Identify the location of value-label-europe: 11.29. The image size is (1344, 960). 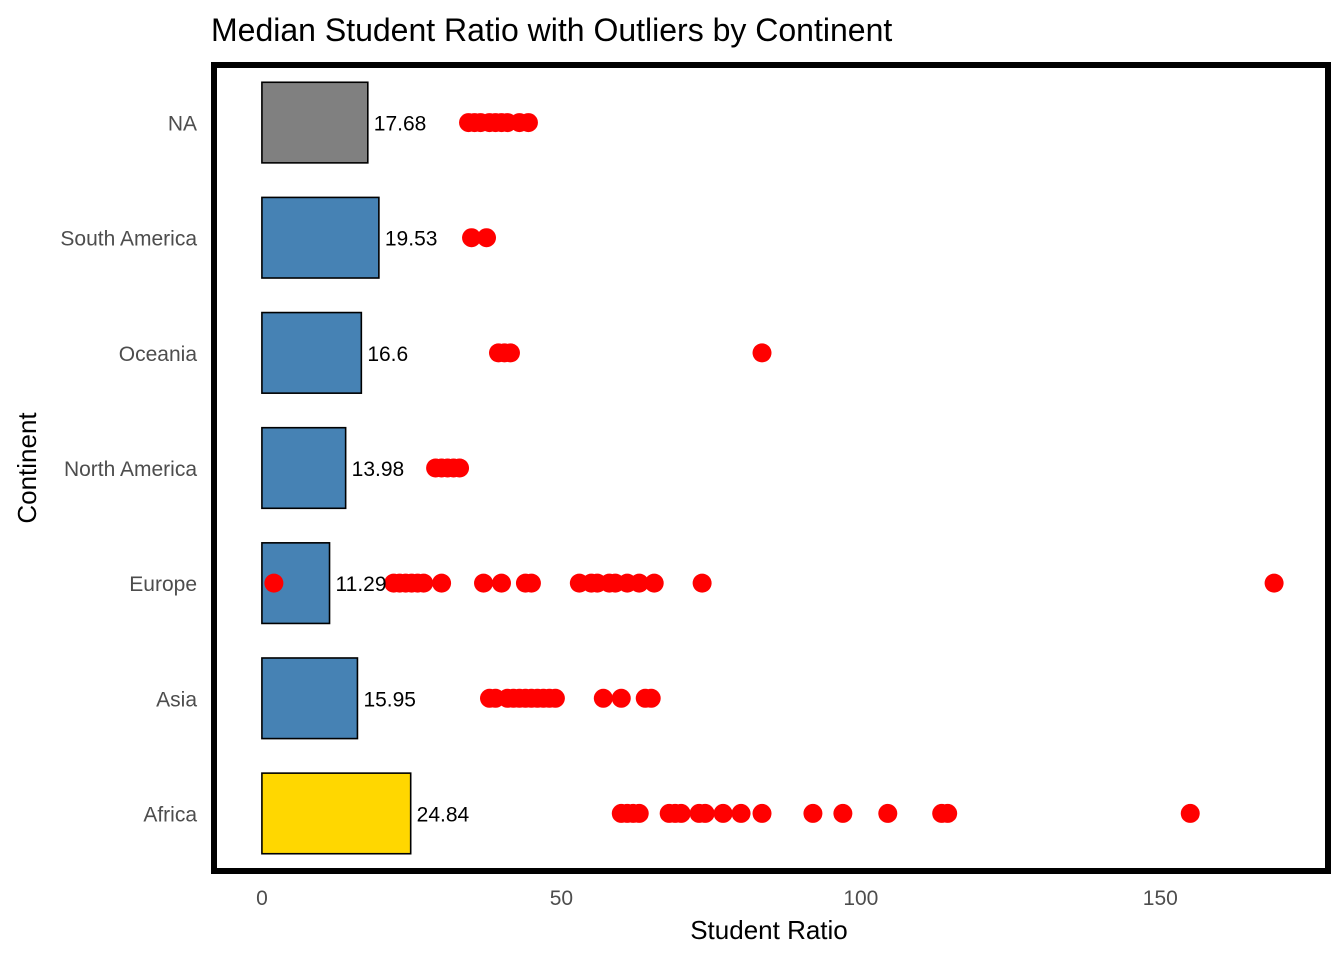
(361, 584).